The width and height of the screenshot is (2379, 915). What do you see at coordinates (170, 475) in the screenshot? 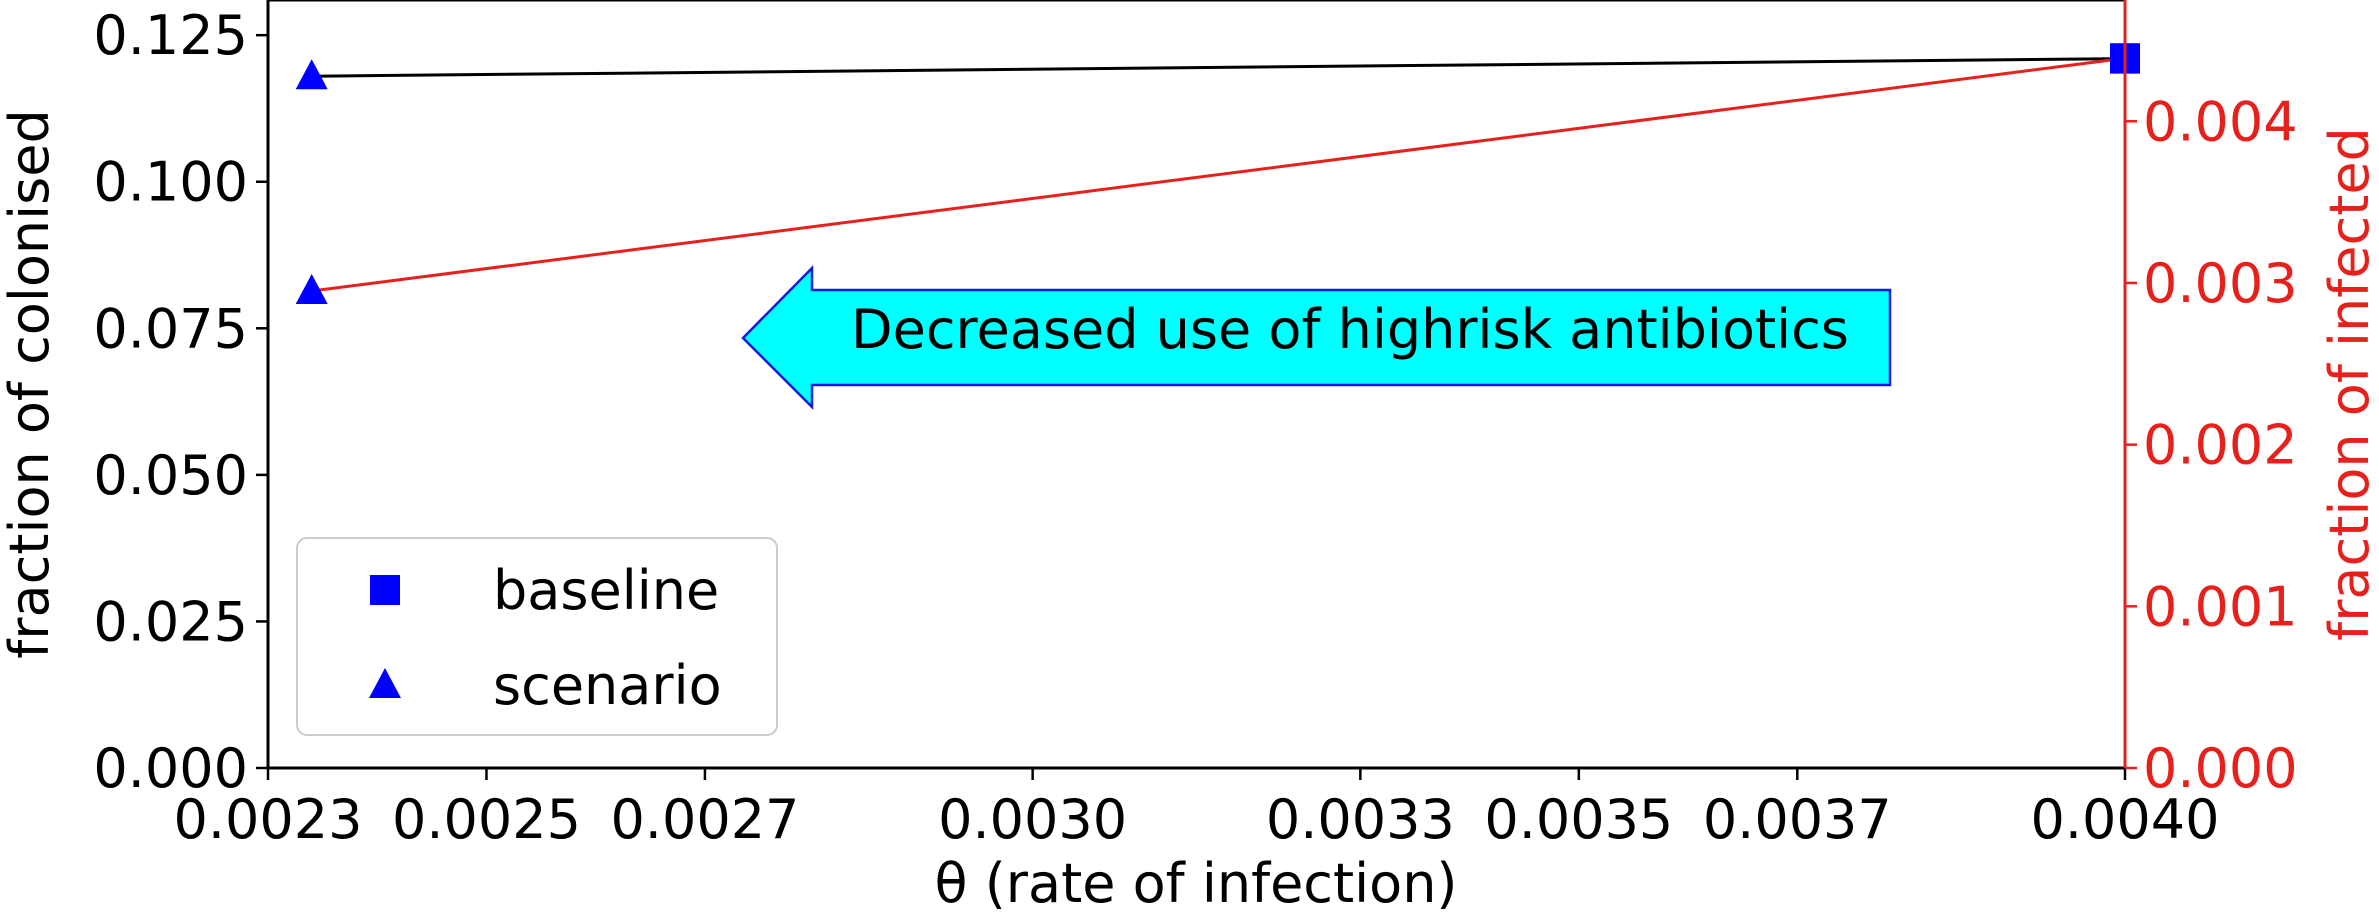
I see `y-left-tick-label: 0.050` at bounding box center [170, 475].